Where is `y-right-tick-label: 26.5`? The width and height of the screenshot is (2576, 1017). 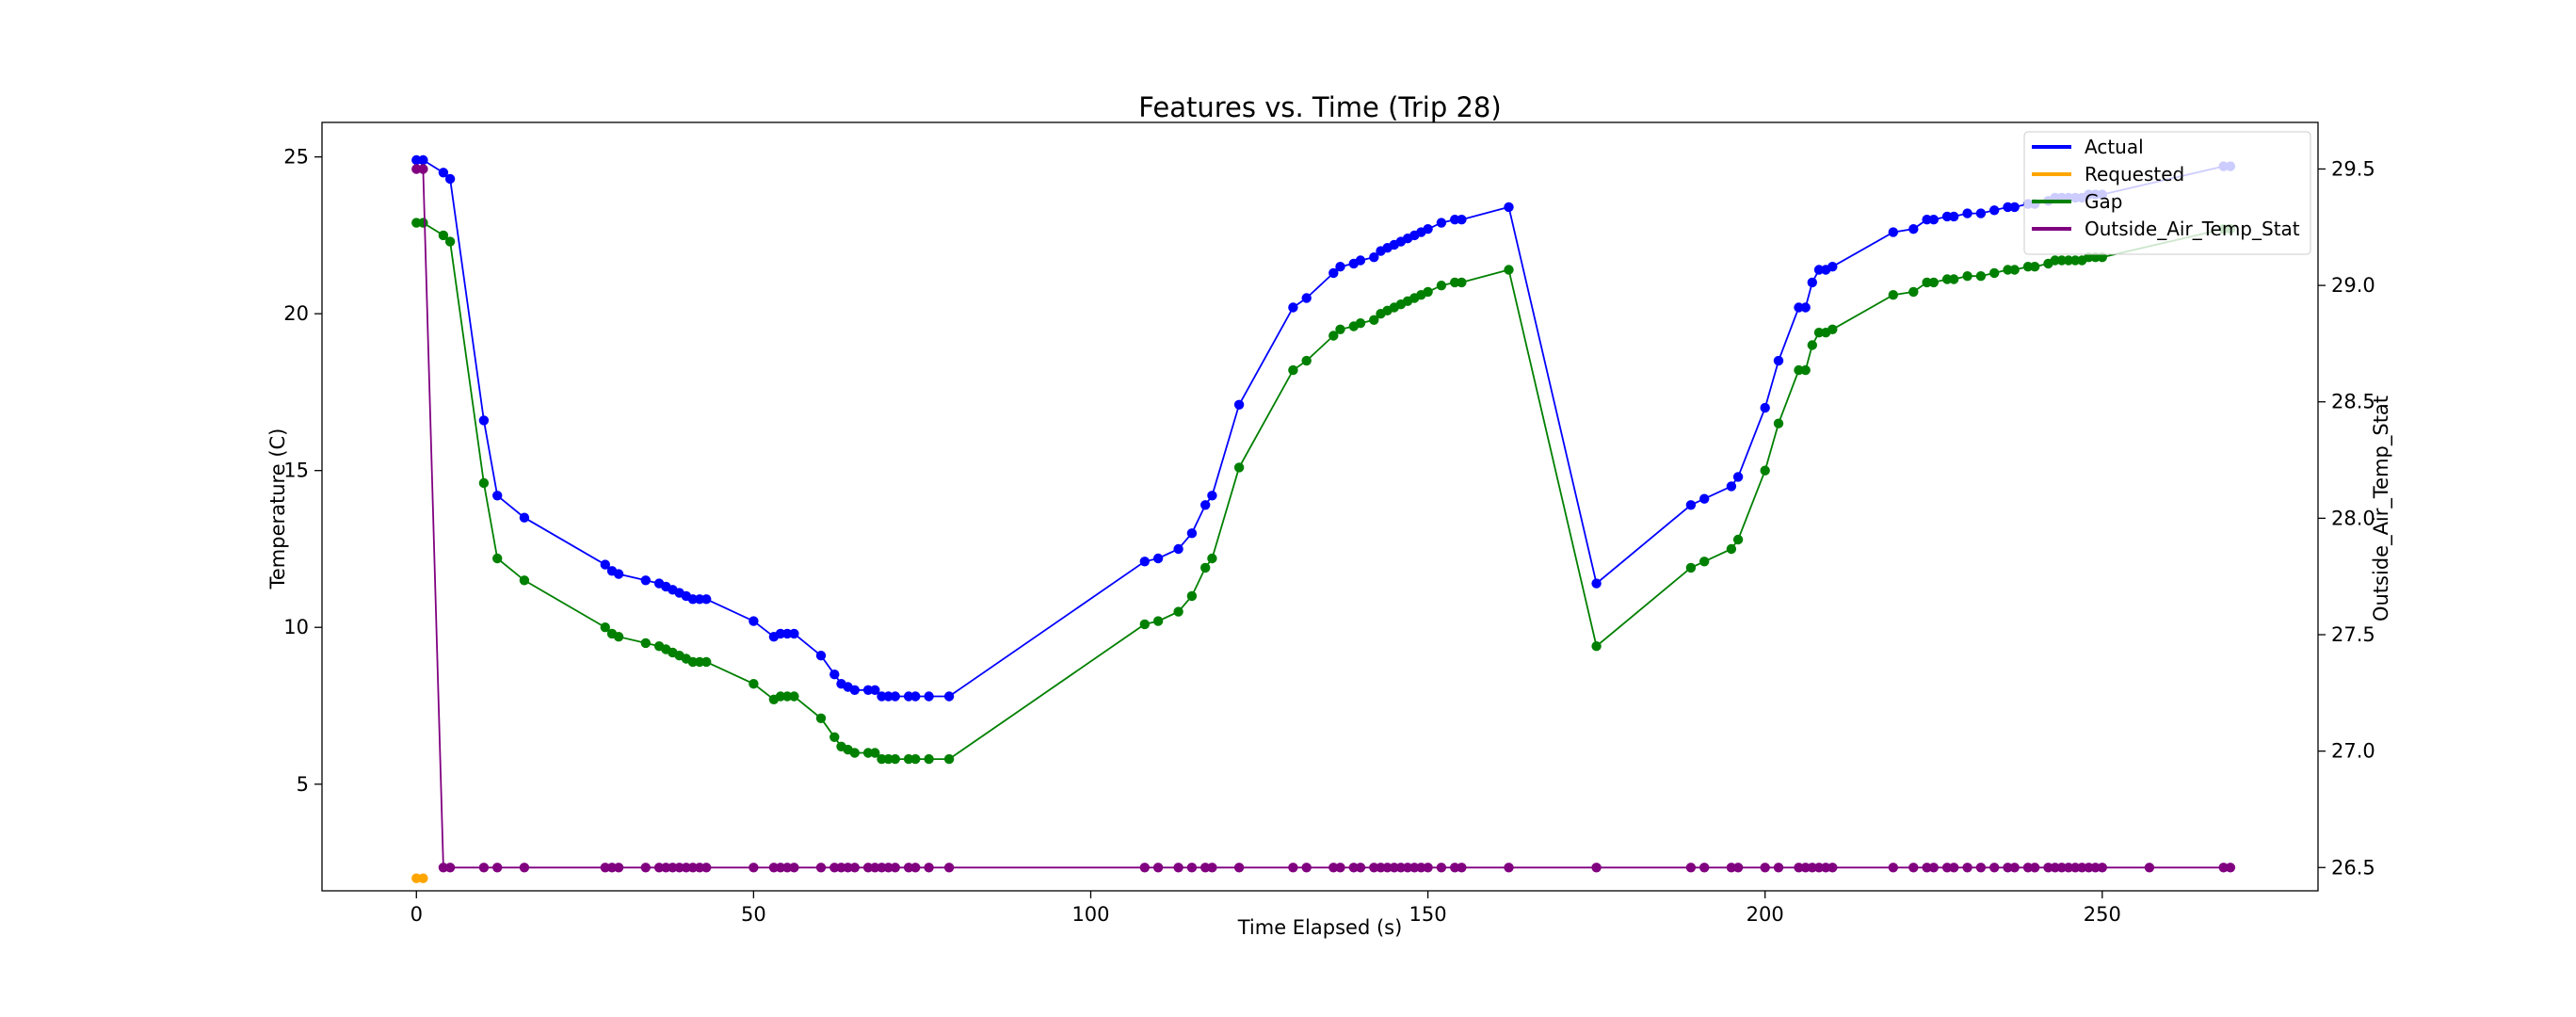 y-right-tick-label: 26.5 is located at coordinates (2353, 867).